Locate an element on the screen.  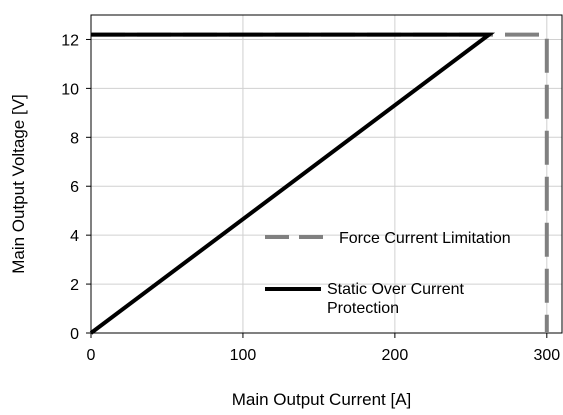
y-tick-label: 6 is located at coordinates (74, 187).